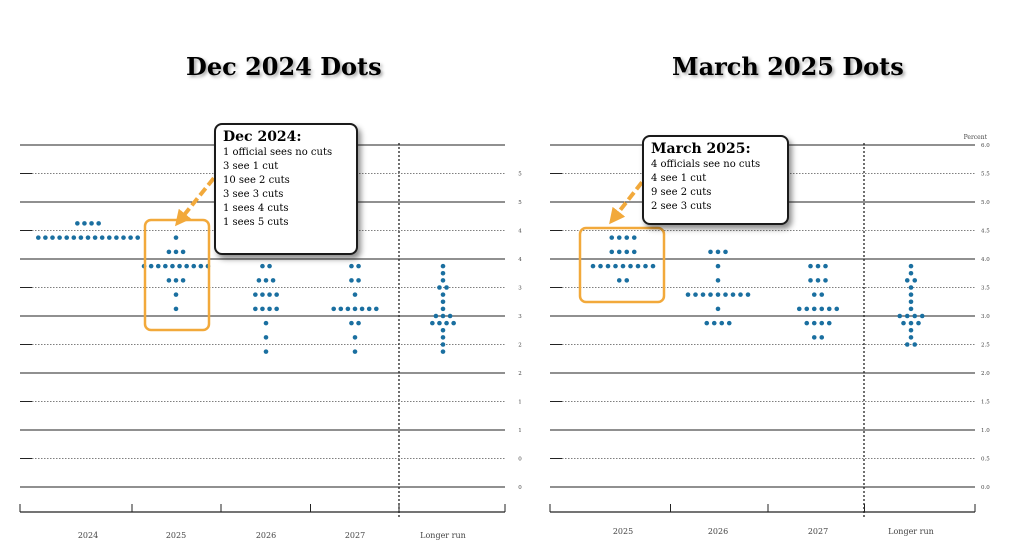  What do you see at coordinates (266, 535) in the screenshot?
I see `x-tick-label: 2026` at bounding box center [266, 535].